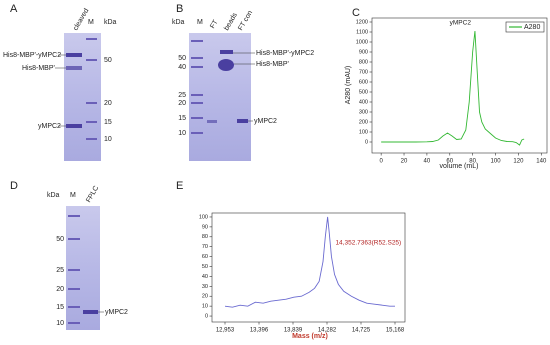 The width and height of the screenshot is (550, 345). Describe the element at coordinates (179, 9) in the screenshot. I see `panel-label: B` at that location.